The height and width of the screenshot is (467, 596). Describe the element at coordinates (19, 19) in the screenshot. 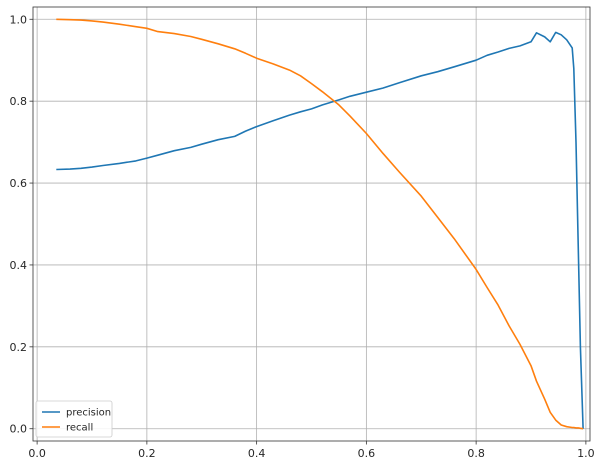

I see `y-tick-label: 1.0` at that location.